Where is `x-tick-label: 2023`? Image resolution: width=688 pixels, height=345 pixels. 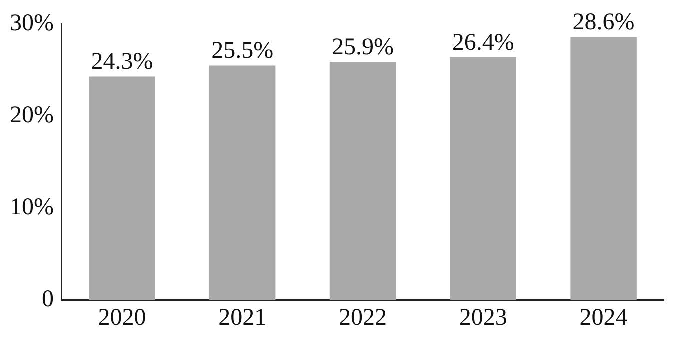
x-tick-label: 2023 is located at coordinates (483, 317).